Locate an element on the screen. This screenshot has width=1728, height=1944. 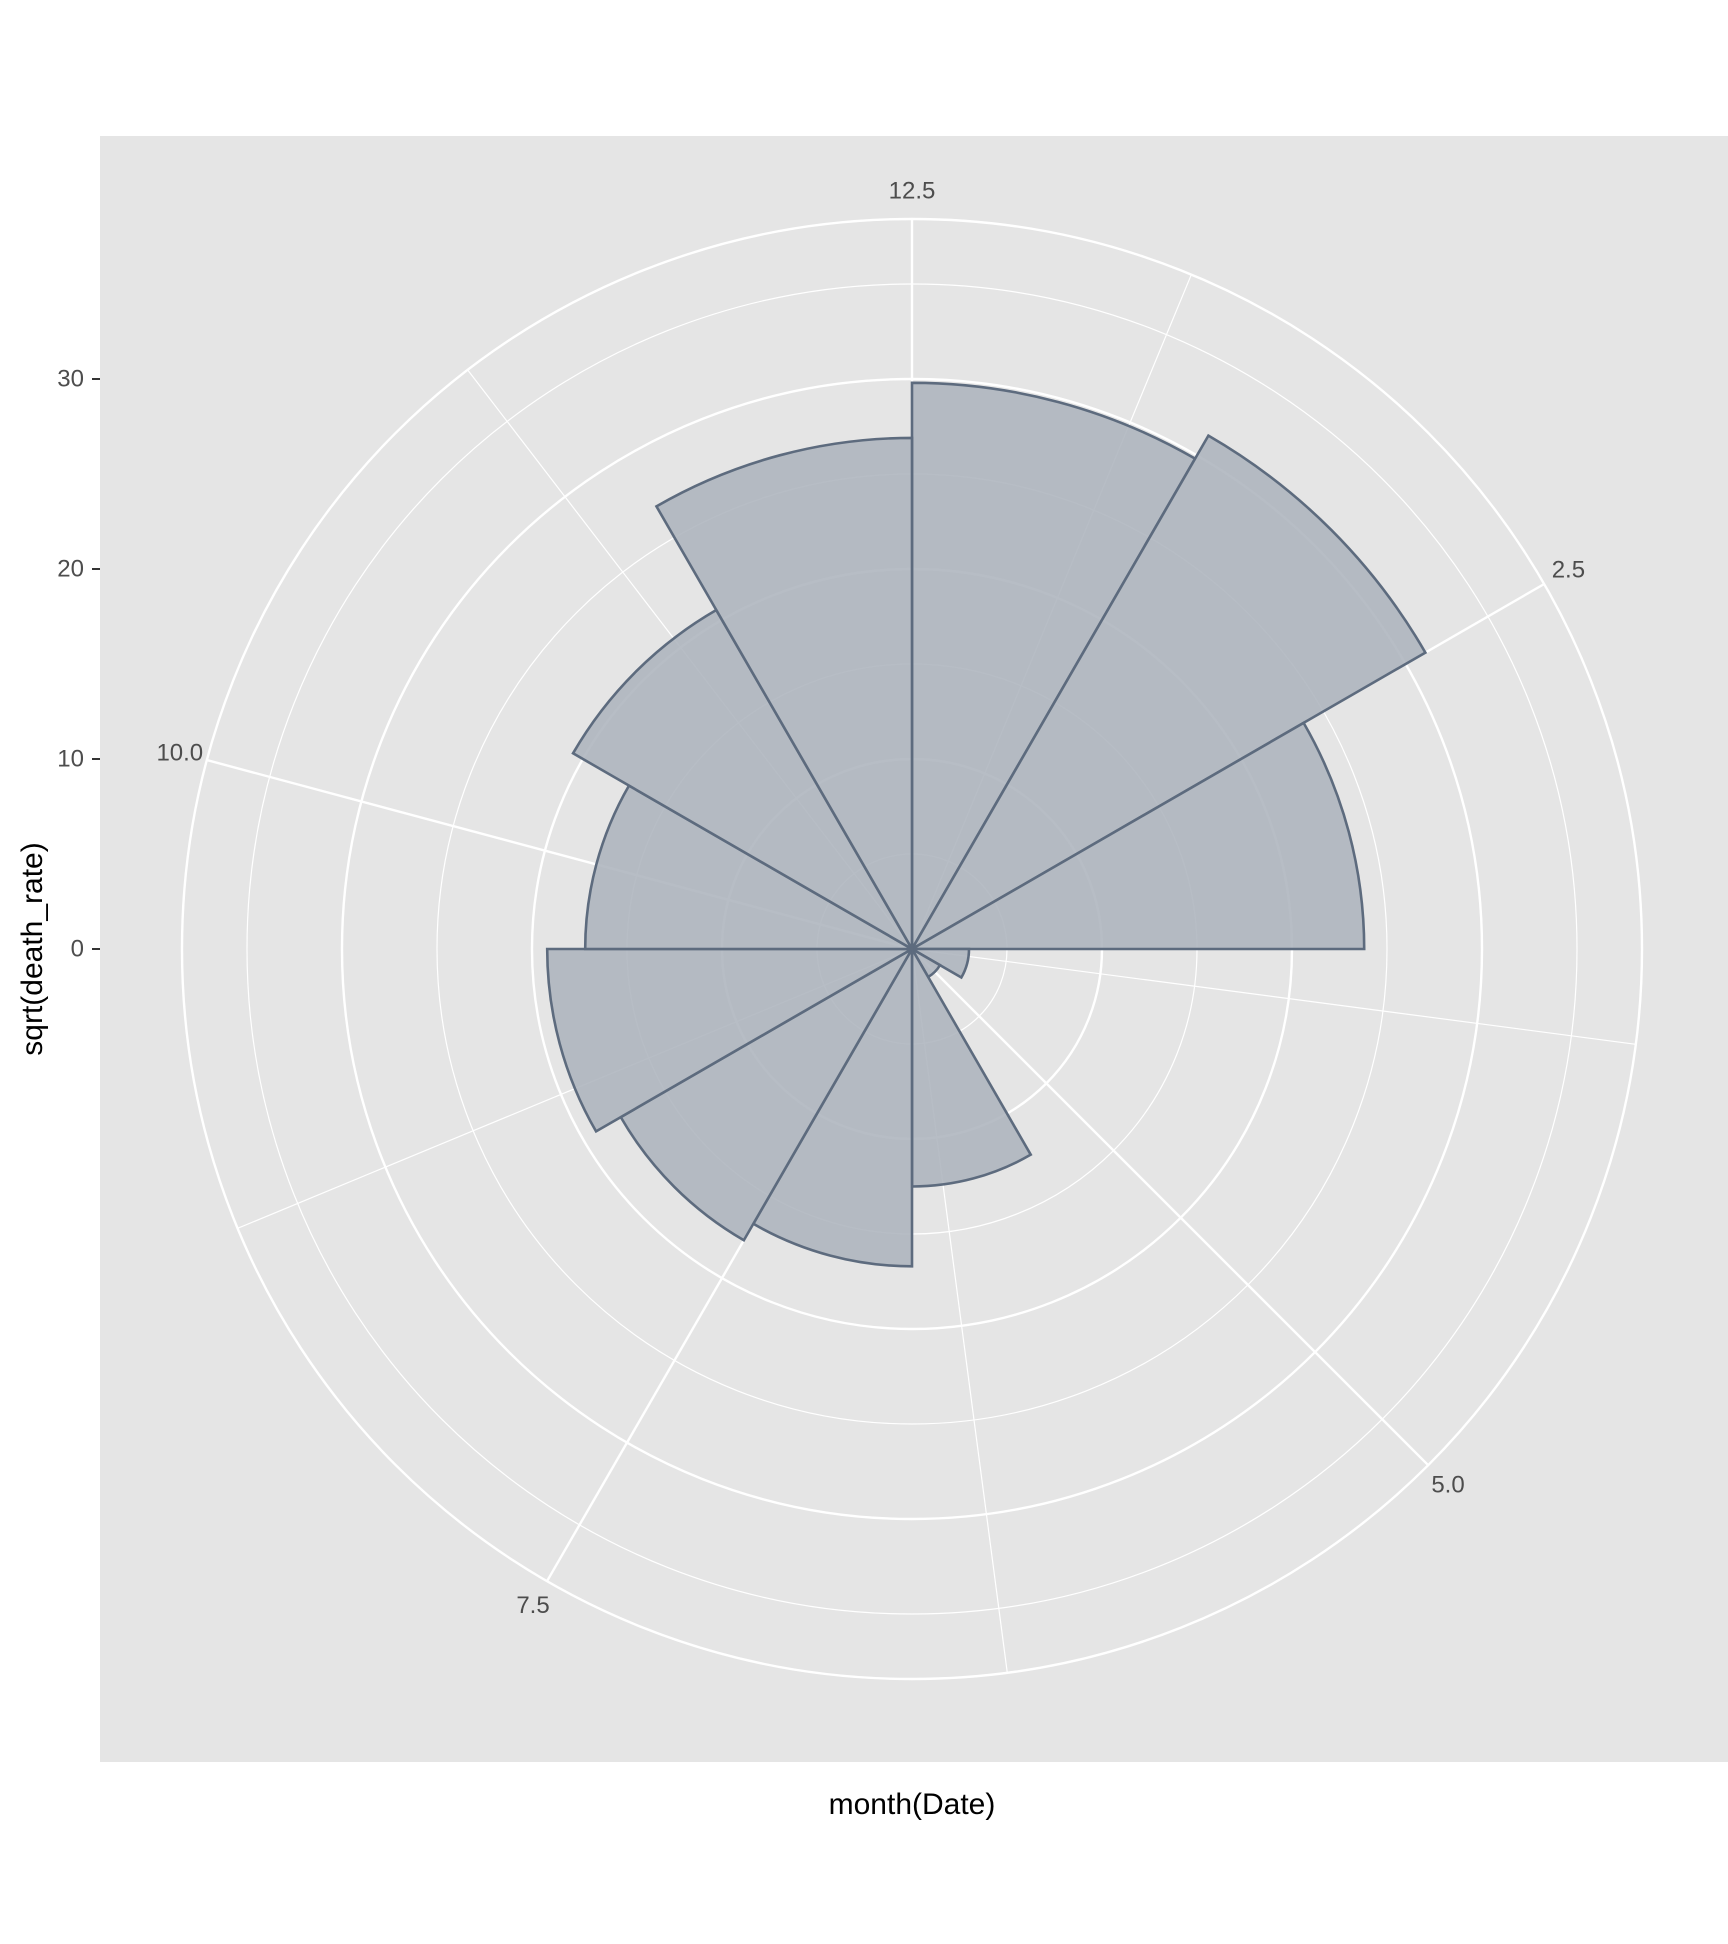
y-axis: 0 10 20 30 is located at coordinates (78, 664).